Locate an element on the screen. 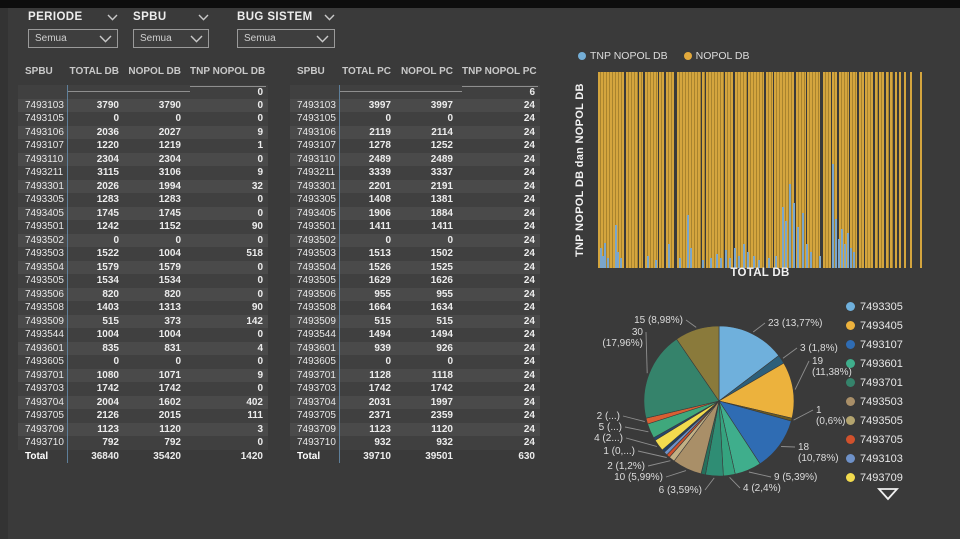 The image size is (960, 539). legend-item: 7493305 is located at coordinates (874, 306).